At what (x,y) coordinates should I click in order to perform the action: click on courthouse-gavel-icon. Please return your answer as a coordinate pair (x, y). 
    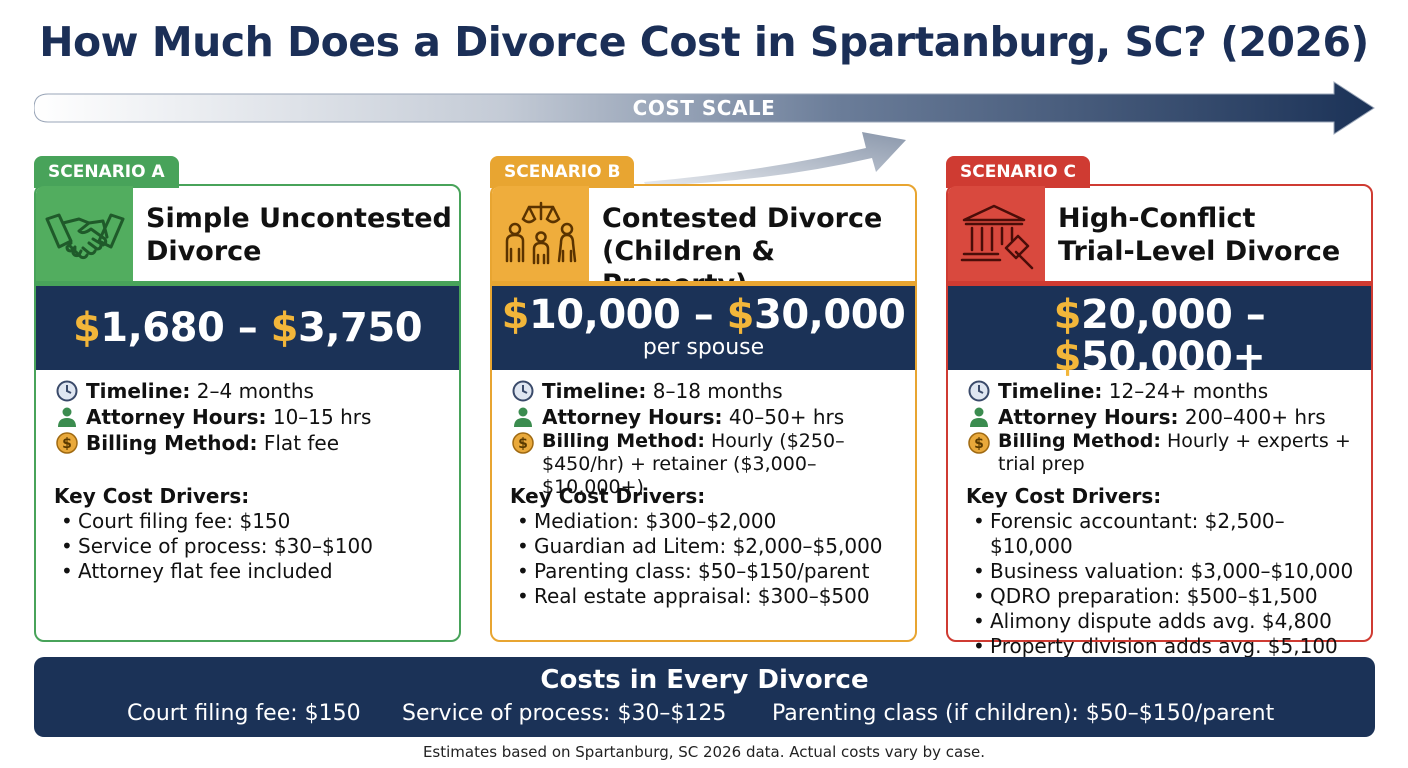
    Looking at the image, I should click on (996, 234).